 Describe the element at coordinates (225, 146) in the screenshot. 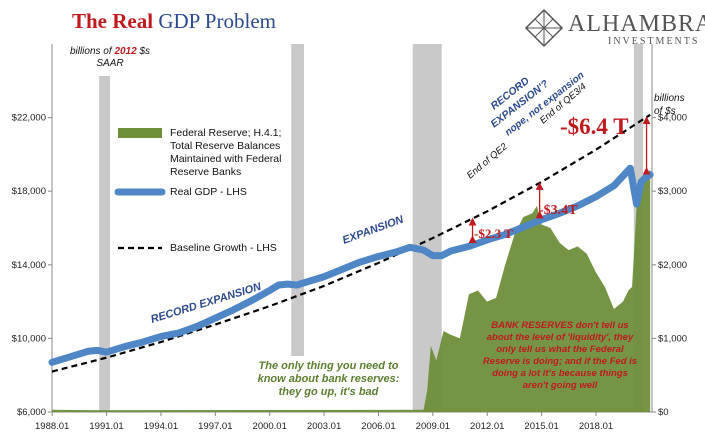

I see `legend-reserves-line: Total Reserve Balances` at that location.